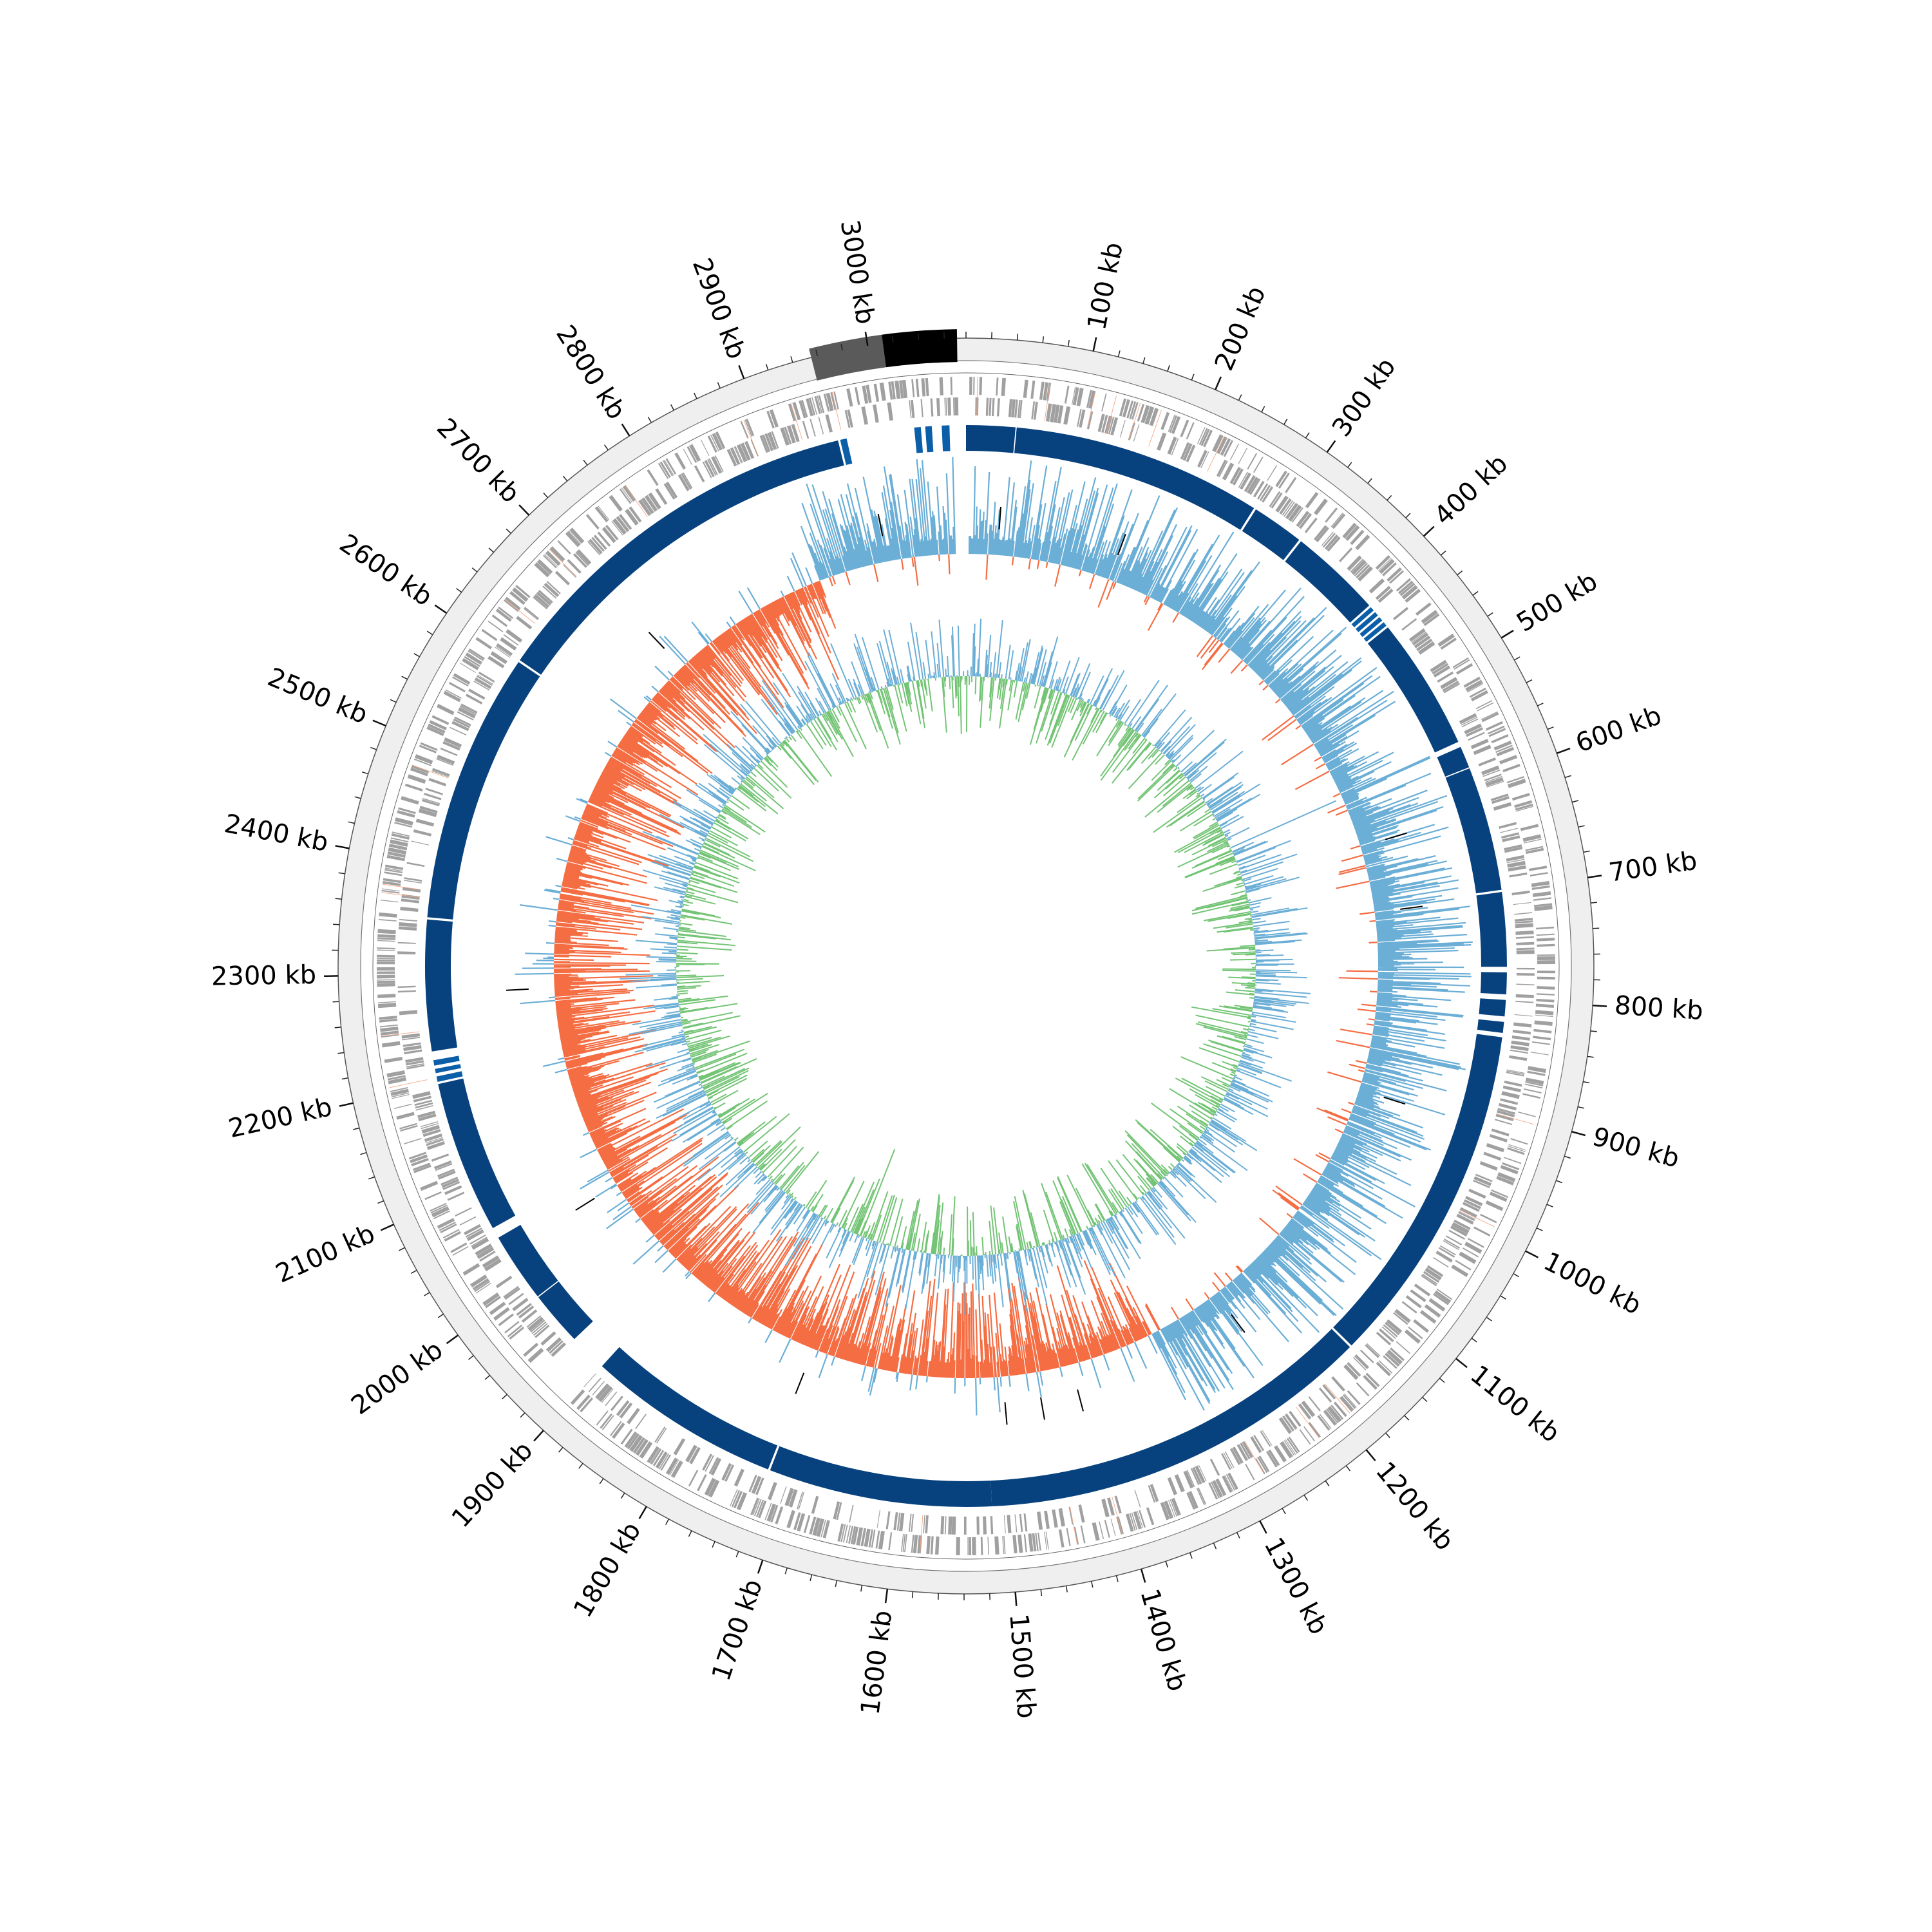  What do you see at coordinates (1415, 1506) in the screenshot?
I see `tick-label: 1200 kb` at bounding box center [1415, 1506].